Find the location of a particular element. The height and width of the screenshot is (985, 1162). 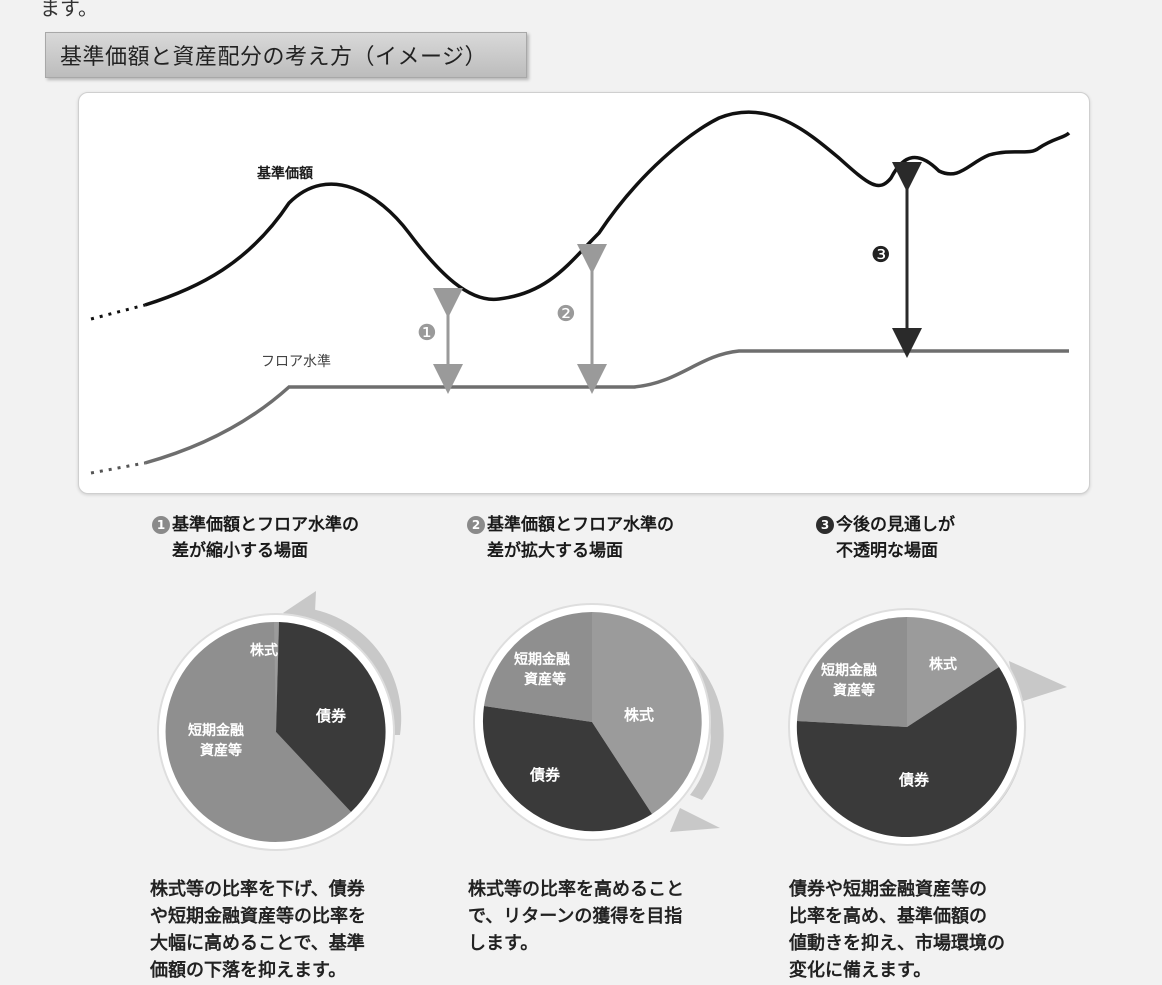

pie-1-label-money-line1: 短期金融 is located at coordinates (216, 730).